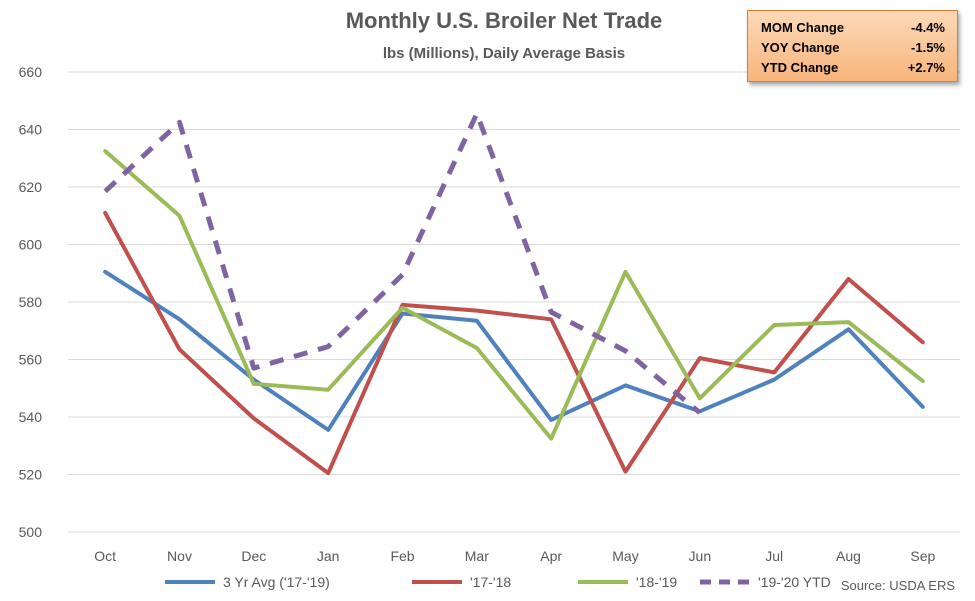  What do you see at coordinates (928, 47) in the screenshot?
I see `stat-value: -1.5%` at bounding box center [928, 47].